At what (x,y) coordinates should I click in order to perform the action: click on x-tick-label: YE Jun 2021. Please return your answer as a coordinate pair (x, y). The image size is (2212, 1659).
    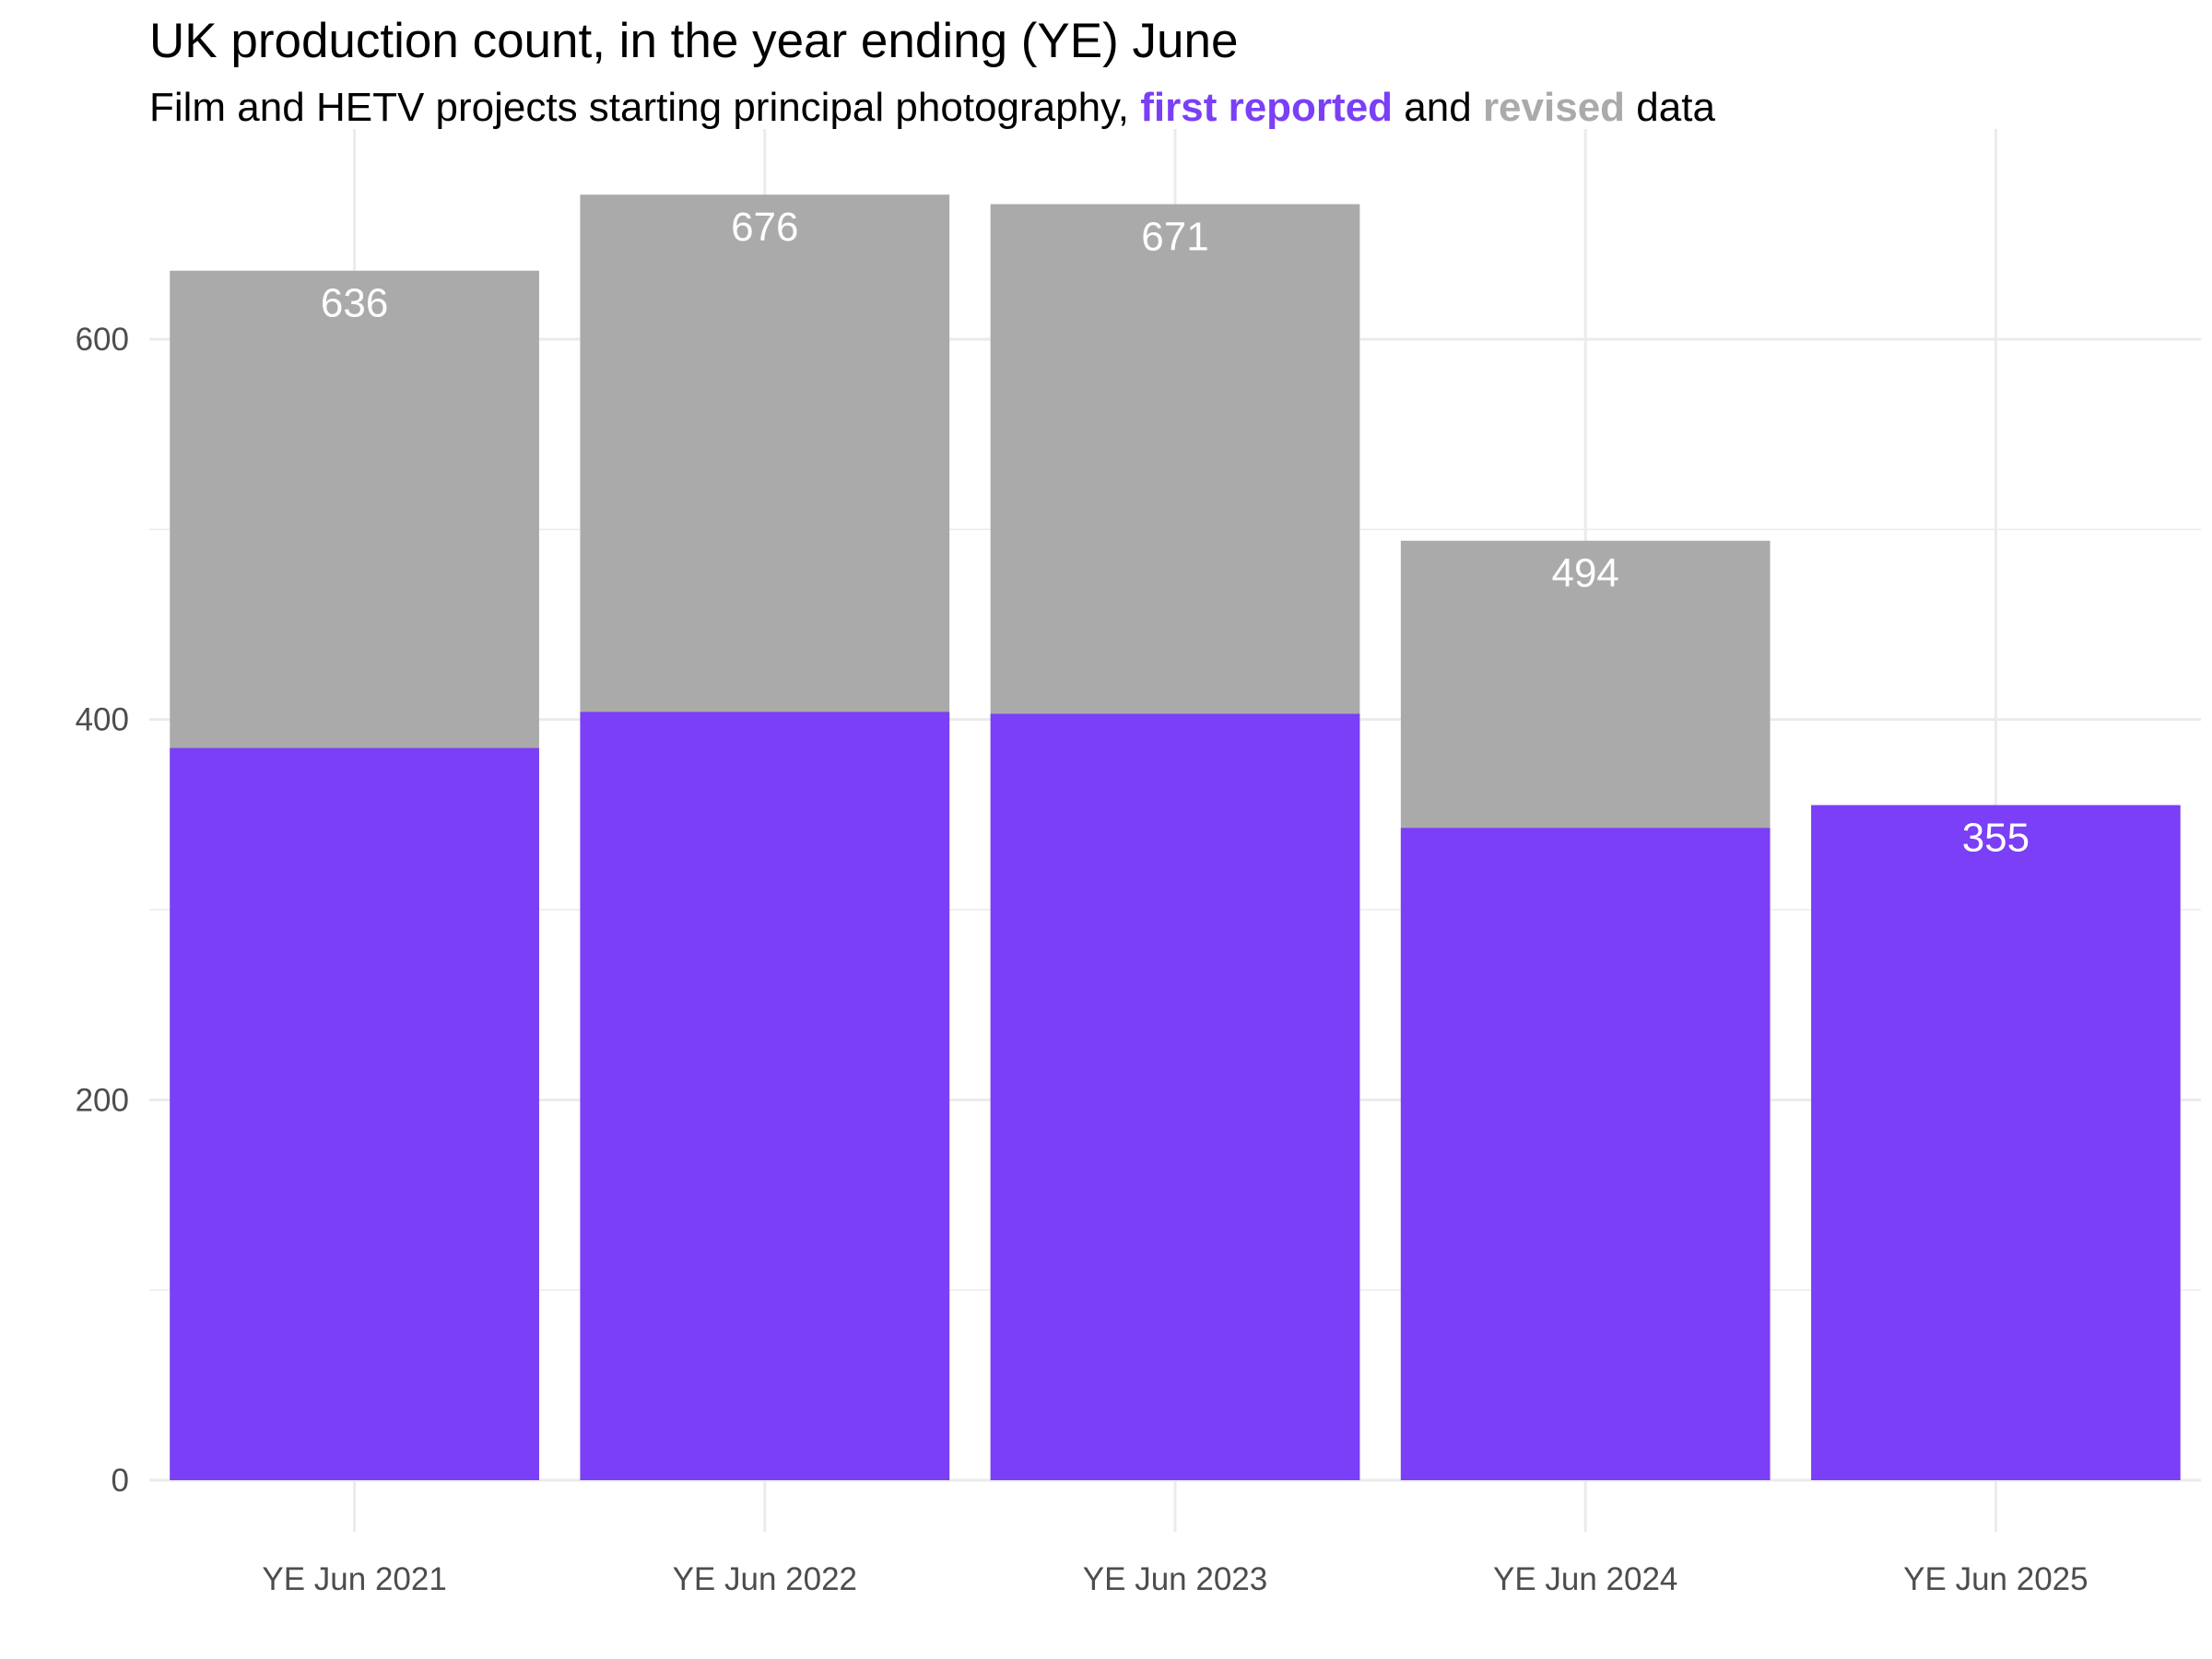
    Looking at the image, I should click on (354, 1579).